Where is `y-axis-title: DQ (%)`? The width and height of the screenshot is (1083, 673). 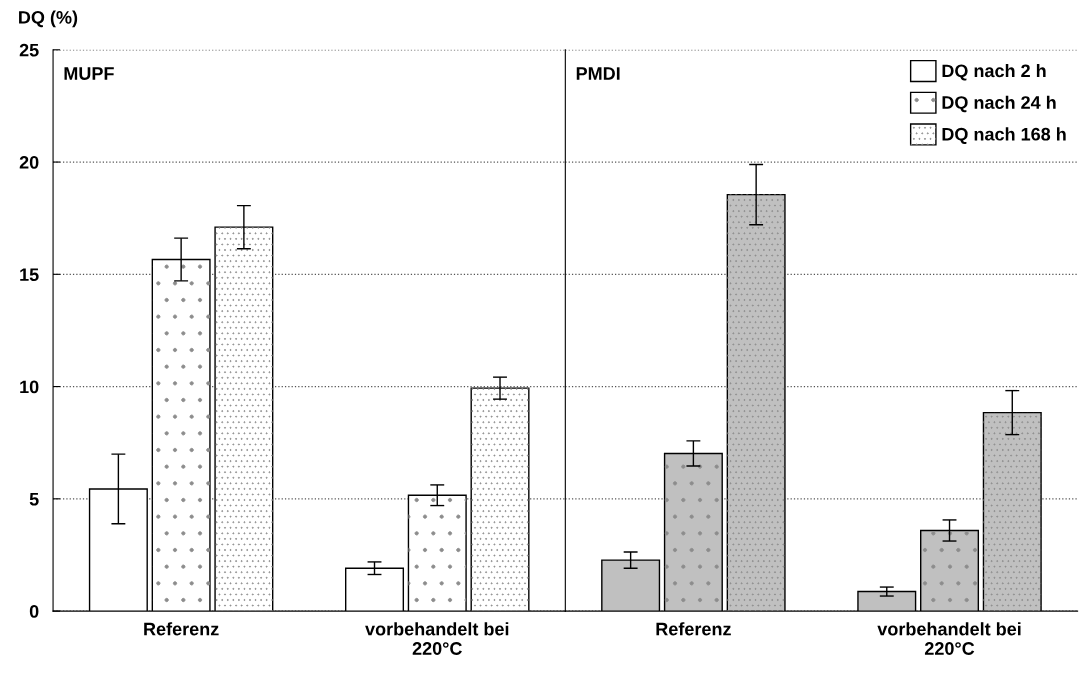 y-axis-title: DQ (%) is located at coordinates (48, 19).